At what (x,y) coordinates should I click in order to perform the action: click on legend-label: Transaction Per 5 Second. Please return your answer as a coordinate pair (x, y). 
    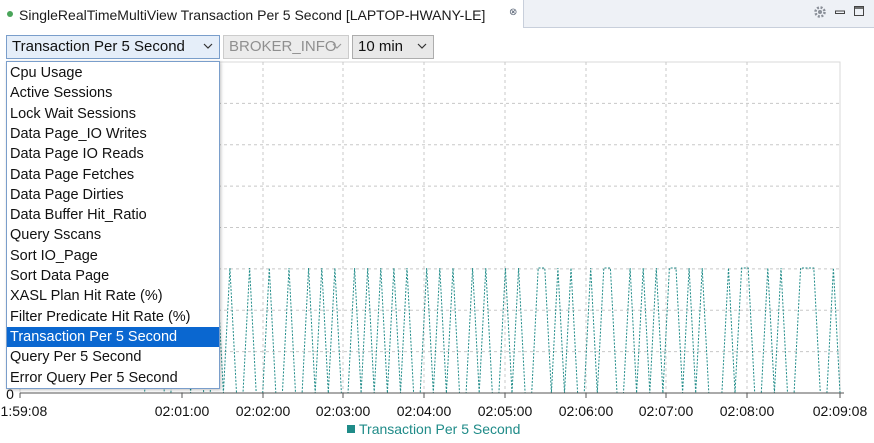
    Looking at the image, I should click on (440, 429).